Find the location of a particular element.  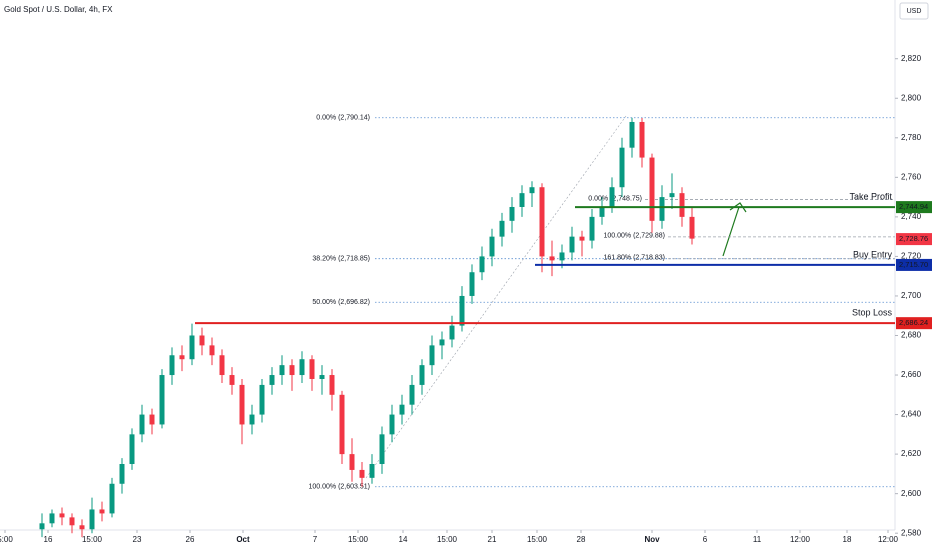

fib-label: 0.00% (2,748.75) is located at coordinates (615, 198).